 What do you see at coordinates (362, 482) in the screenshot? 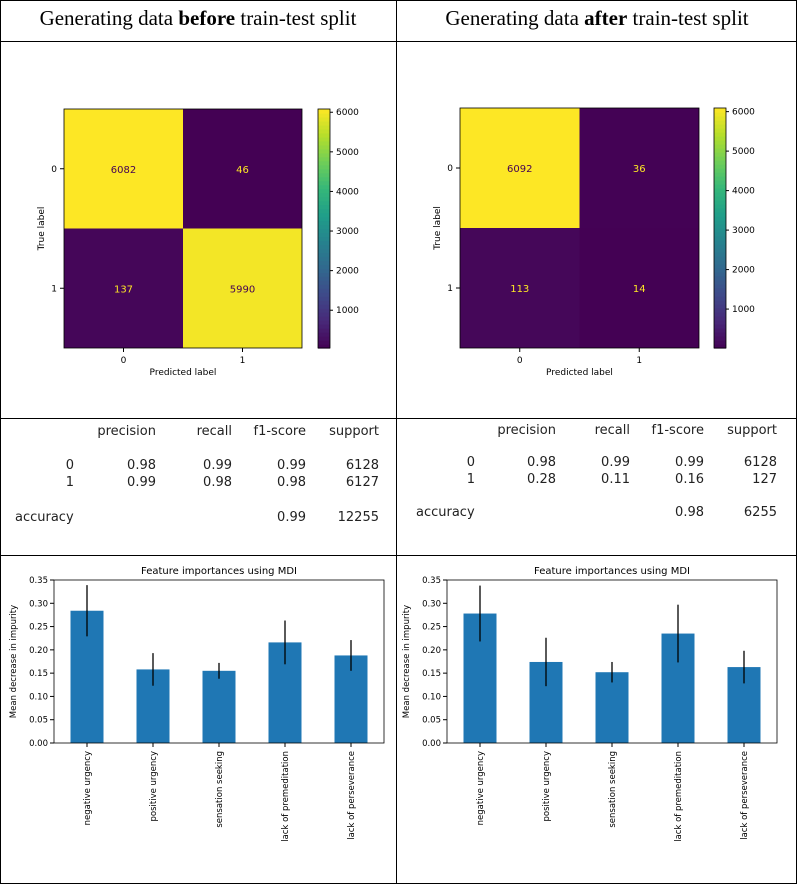
I see `report-cell: 6127` at bounding box center [362, 482].